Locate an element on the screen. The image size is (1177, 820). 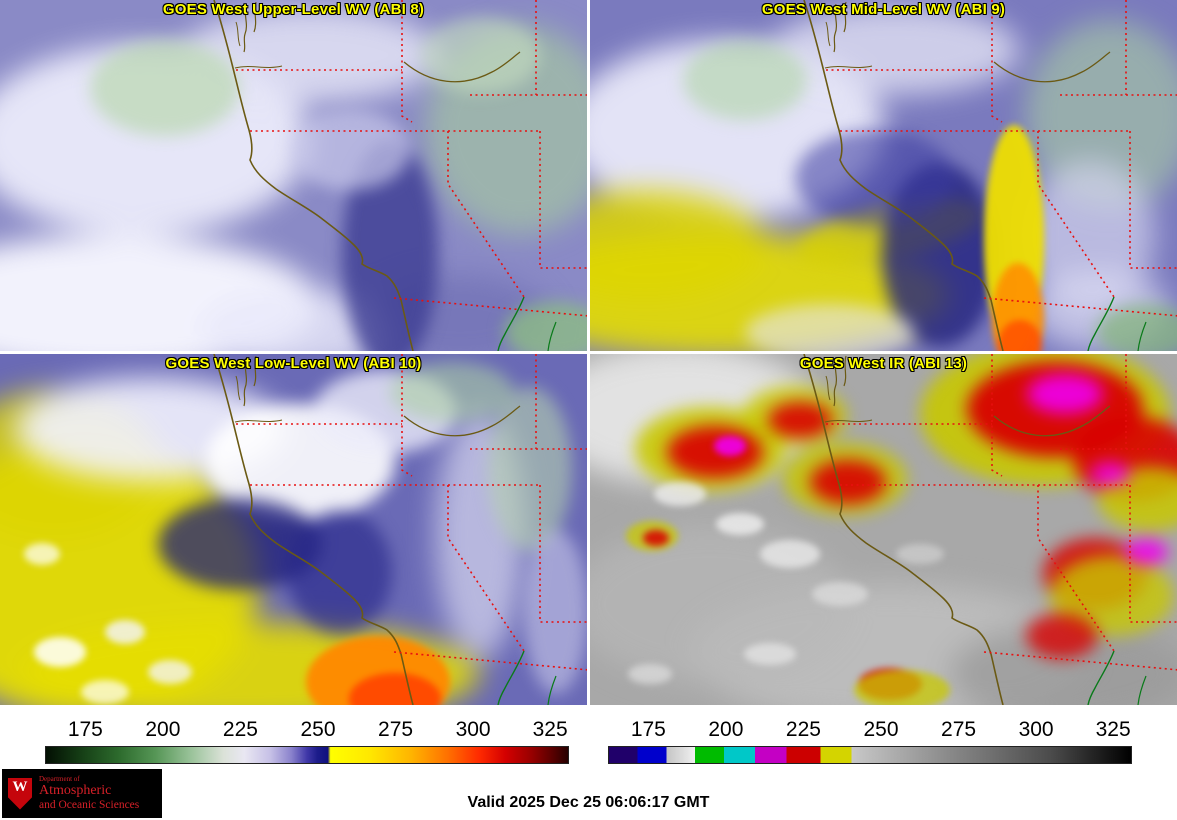
wv-tick-label: 250 is located at coordinates (318, 729).